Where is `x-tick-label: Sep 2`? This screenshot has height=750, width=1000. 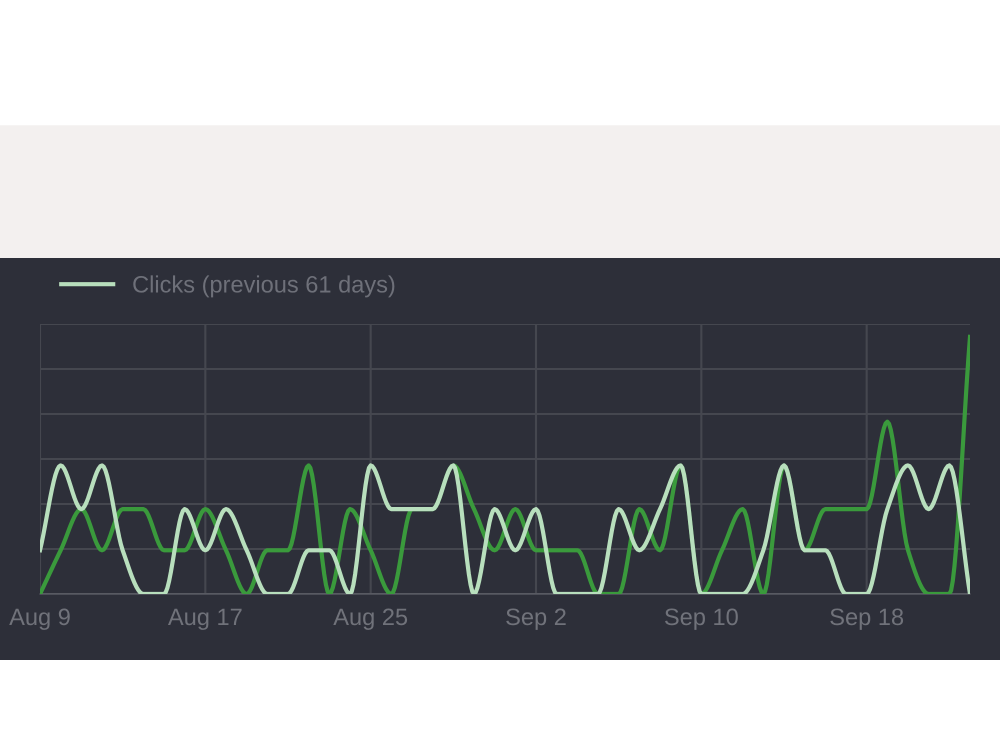 x-tick-label: Sep 2 is located at coordinates (536, 619).